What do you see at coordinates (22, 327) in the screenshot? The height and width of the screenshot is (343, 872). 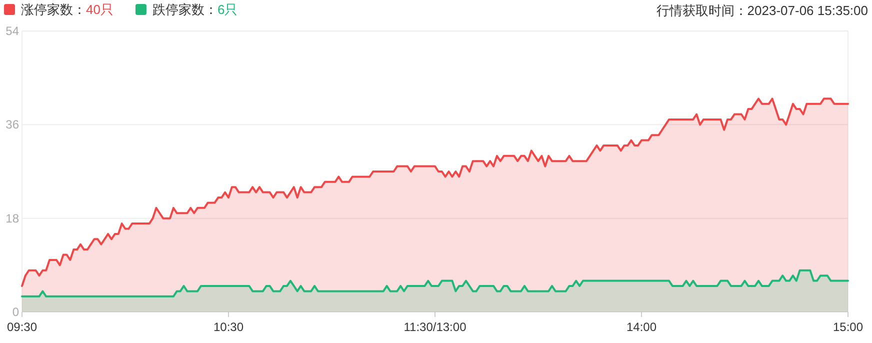 I see `x-tick-label: 09:30` at bounding box center [22, 327].